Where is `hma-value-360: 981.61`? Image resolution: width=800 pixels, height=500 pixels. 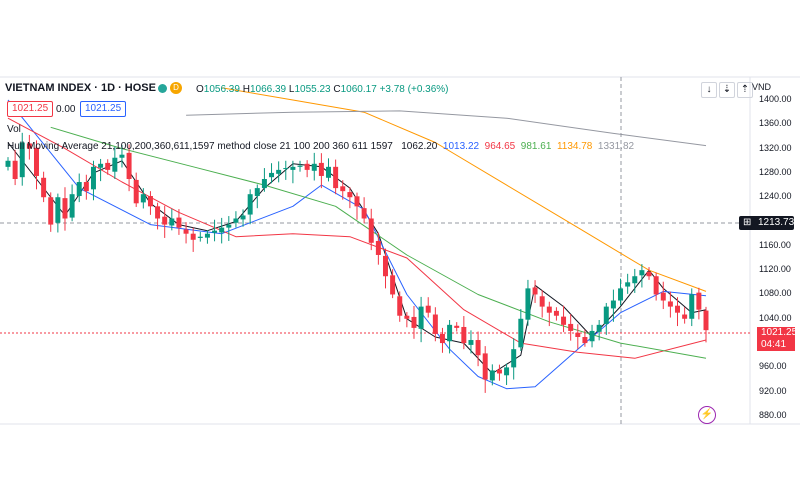 hma-value-360: 981.61 is located at coordinates (536, 146).